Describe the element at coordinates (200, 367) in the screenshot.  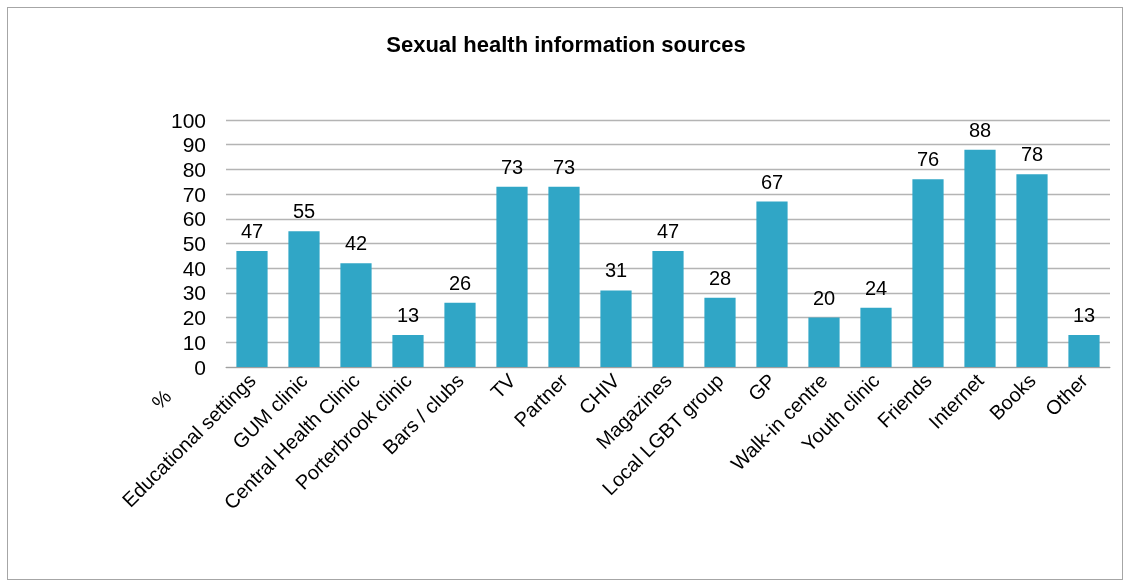
I see `y-tick-label: 0` at that location.